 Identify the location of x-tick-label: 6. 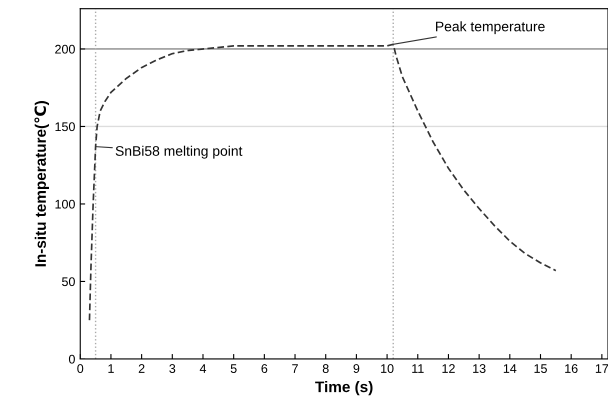
(265, 368).